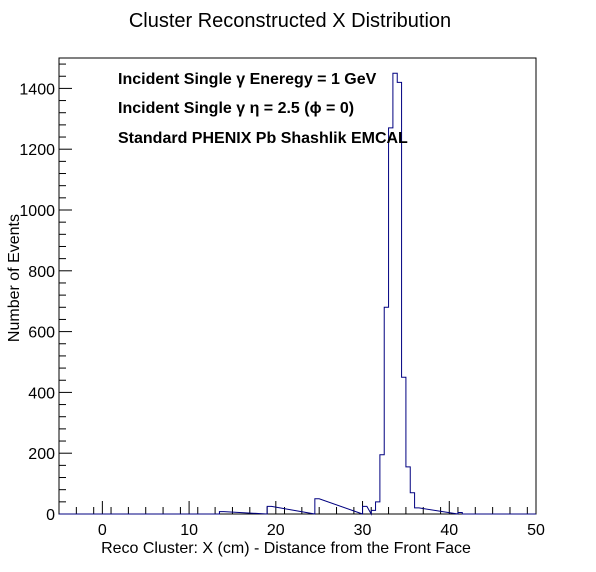 Image resolution: width=596 pixels, height=572 pixels. I want to click on x-tick-label: 50, so click(536, 530).